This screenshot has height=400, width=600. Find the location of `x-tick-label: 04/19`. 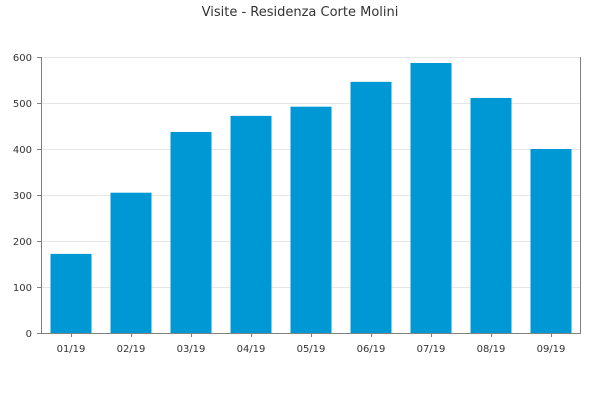

x-tick-label: 04/19 is located at coordinates (251, 349).